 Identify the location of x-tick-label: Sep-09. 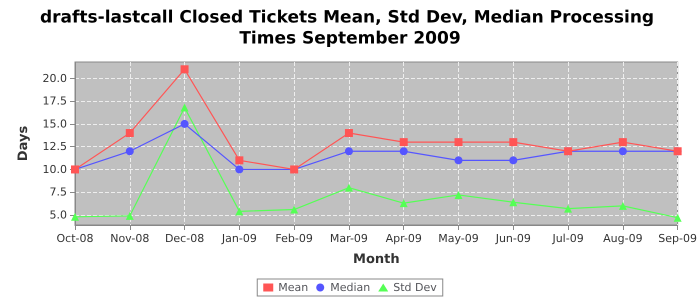
(677, 238).